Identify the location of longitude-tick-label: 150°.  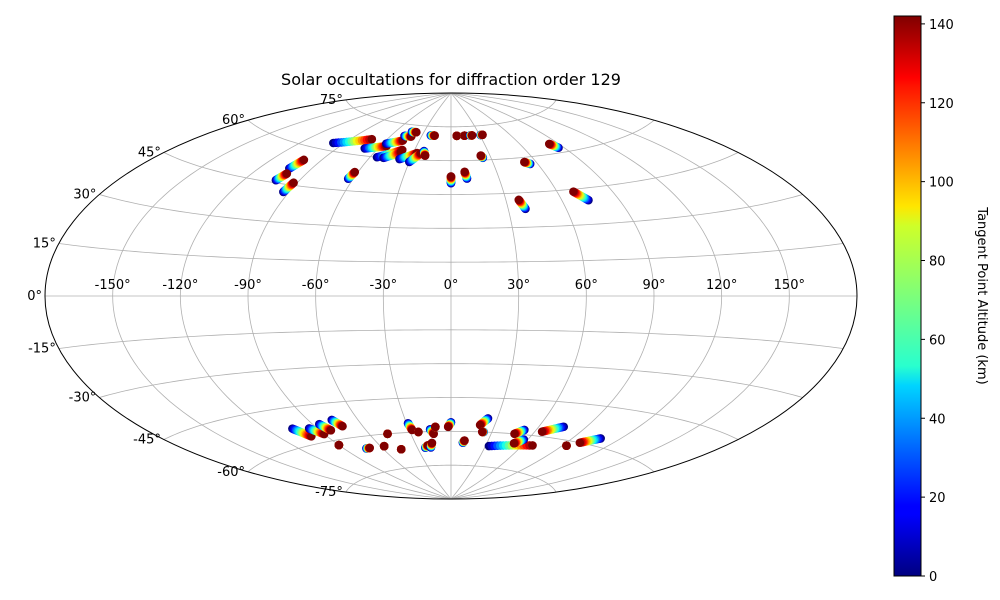
(789, 285).